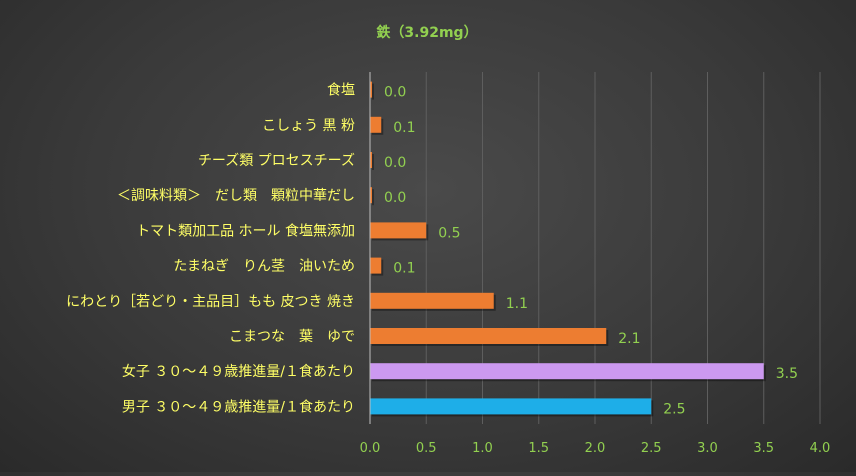 This screenshot has height=476, width=856. Describe the element at coordinates (292, 337) in the screenshot. I see `category-label: こまつな 葉 ゆで` at that location.